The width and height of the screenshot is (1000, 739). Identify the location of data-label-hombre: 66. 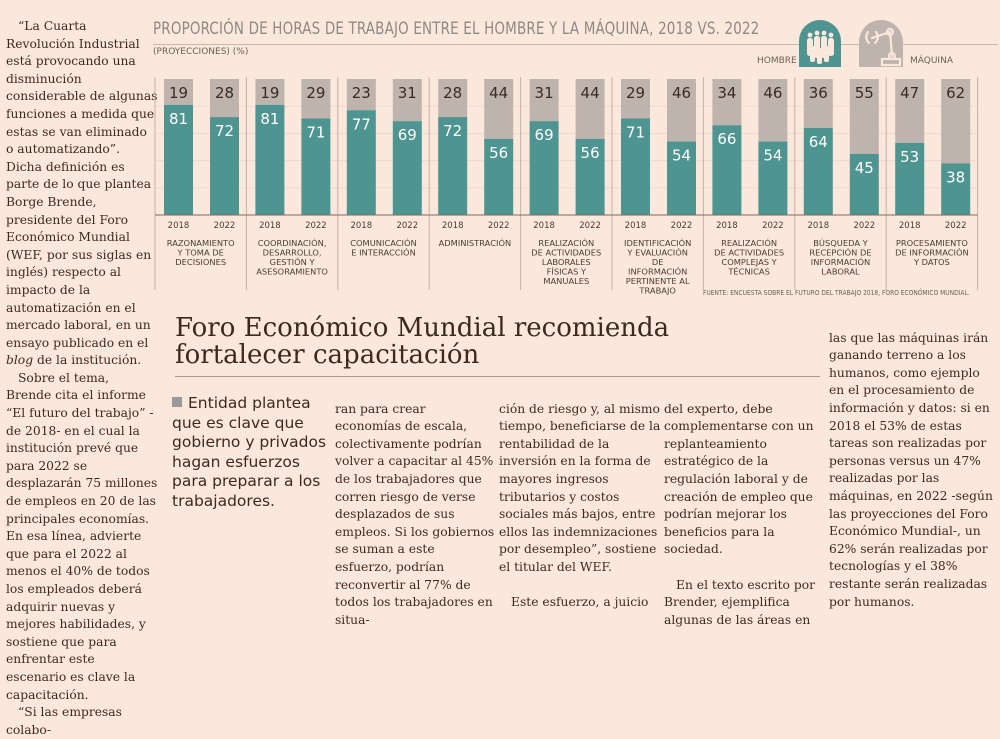
(726, 139).